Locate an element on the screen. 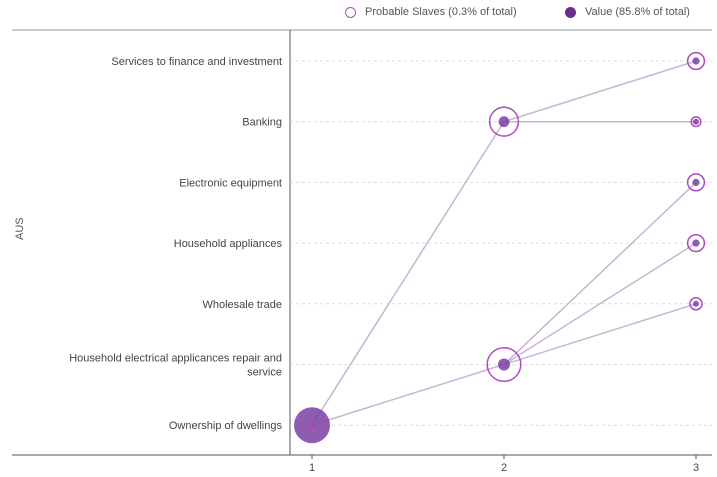  slaves-ring-1-ownership-of-dwellings is located at coordinates (312, 425).